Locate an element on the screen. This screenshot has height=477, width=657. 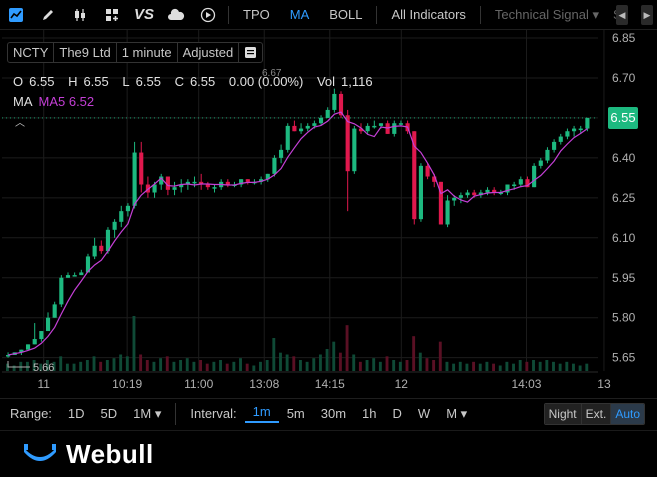
last-price-tag: 6.55 is located at coordinates (623, 117).